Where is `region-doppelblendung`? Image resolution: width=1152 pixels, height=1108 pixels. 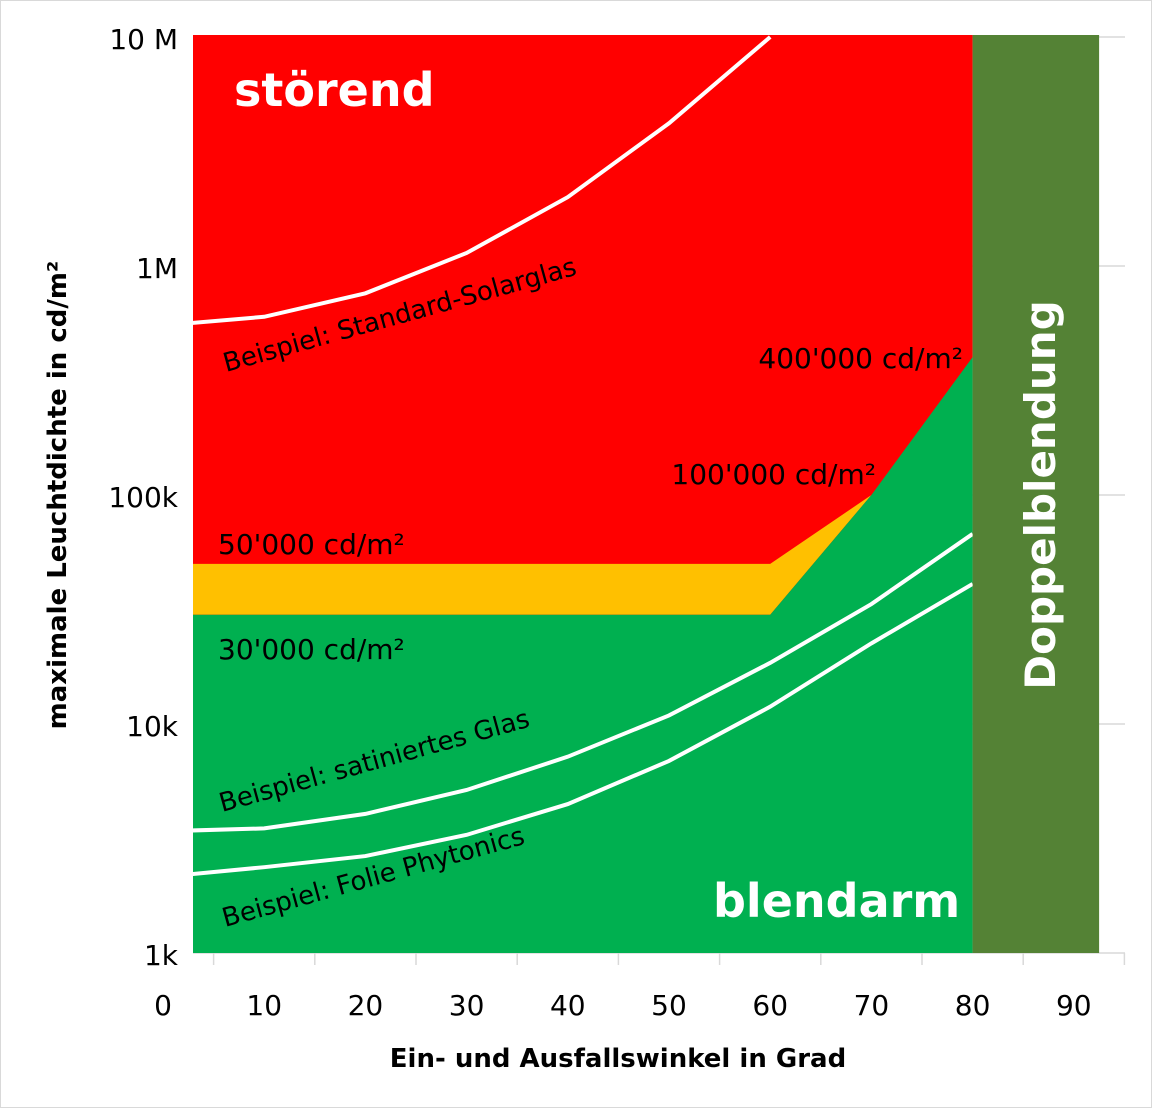
region-doppelblendung is located at coordinates (1036, 494).